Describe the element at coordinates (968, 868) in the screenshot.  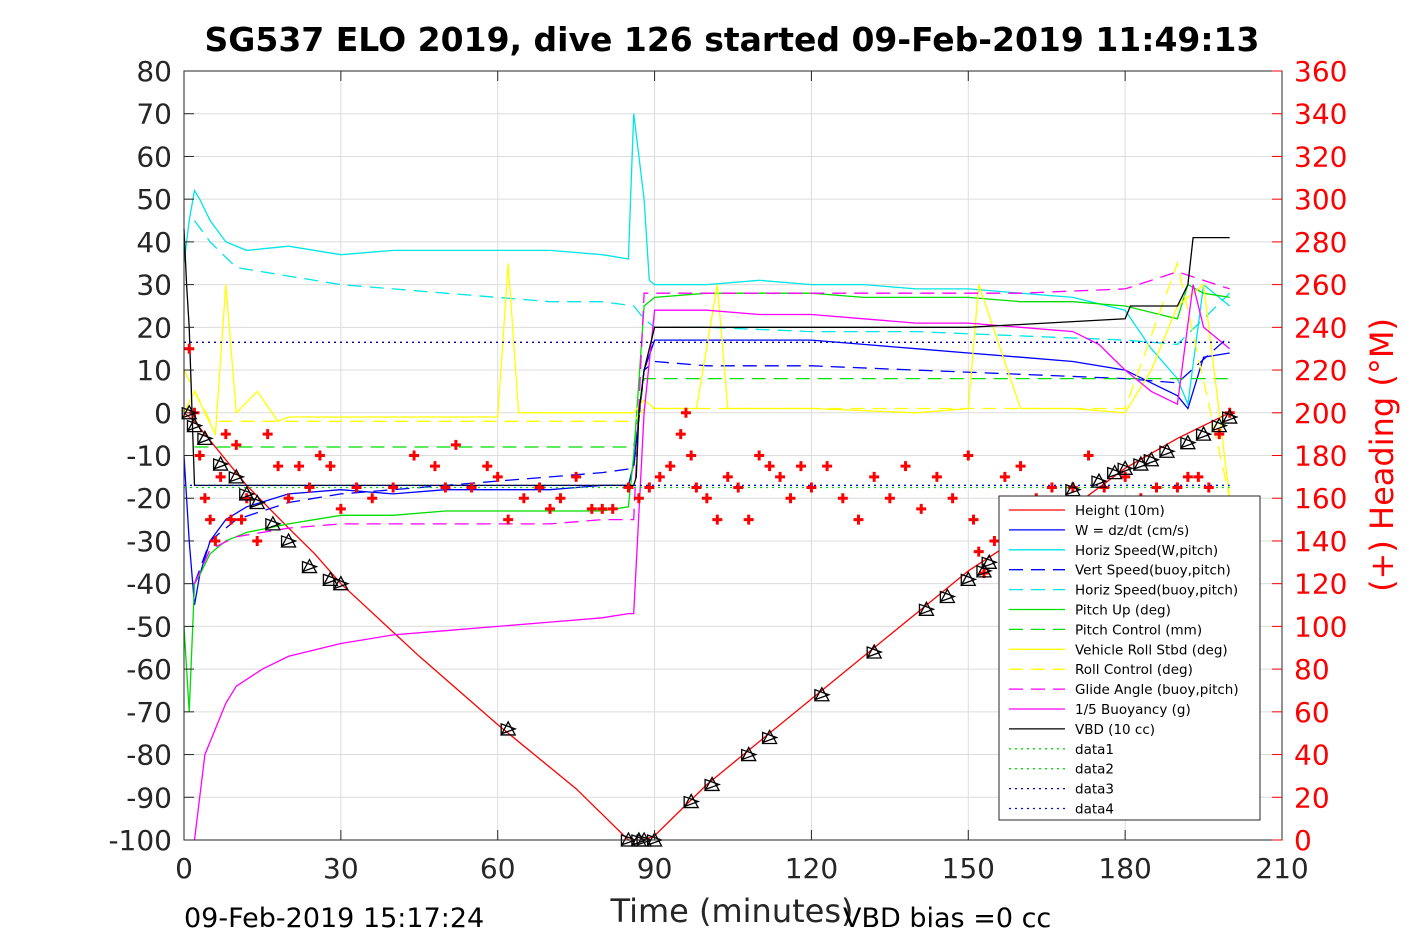
I see `x-tick-label: 150` at that location.